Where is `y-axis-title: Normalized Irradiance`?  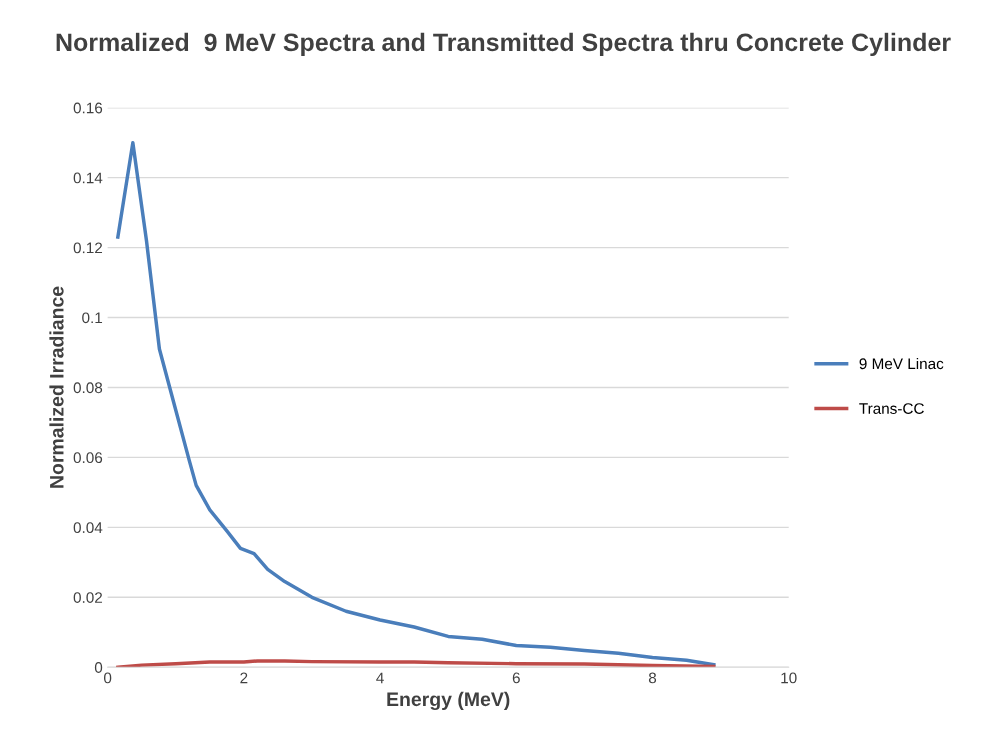
y-axis-title: Normalized Irradiance is located at coordinates (56, 387).